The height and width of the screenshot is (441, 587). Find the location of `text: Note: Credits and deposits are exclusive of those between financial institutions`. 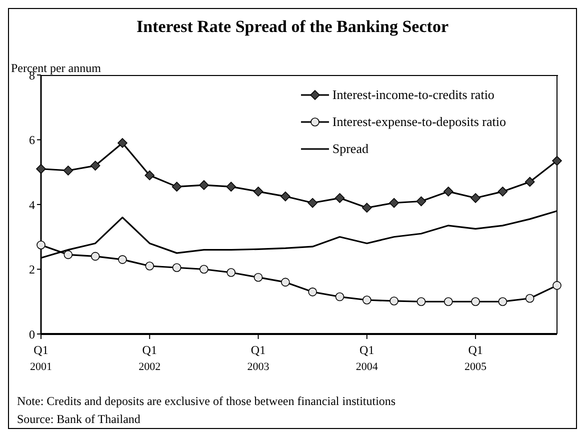

text: Note: Credits and deposits are exclusive of those between financial institutions is located at coordinates (206, 401).